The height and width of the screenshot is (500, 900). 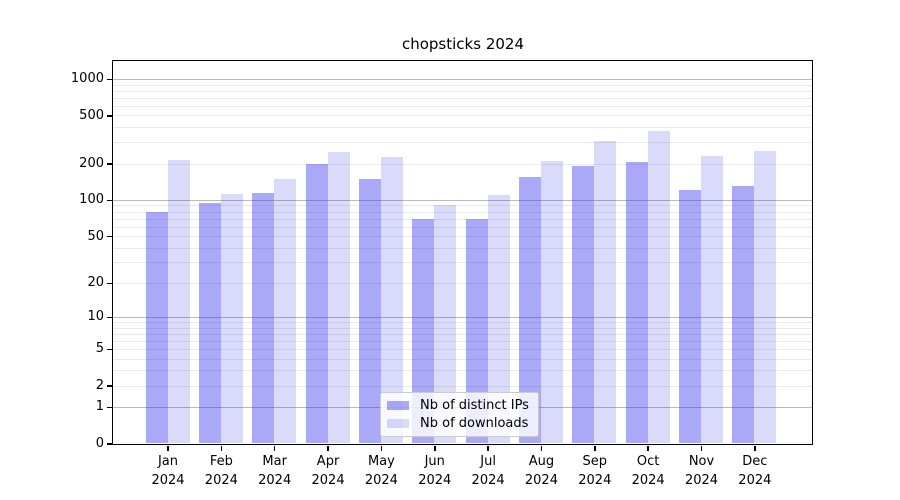 What do you see at coordinates (648, 461) in the screenshot?
I see `x-tick-label-line: Oct` at bounding box center [648, 461].